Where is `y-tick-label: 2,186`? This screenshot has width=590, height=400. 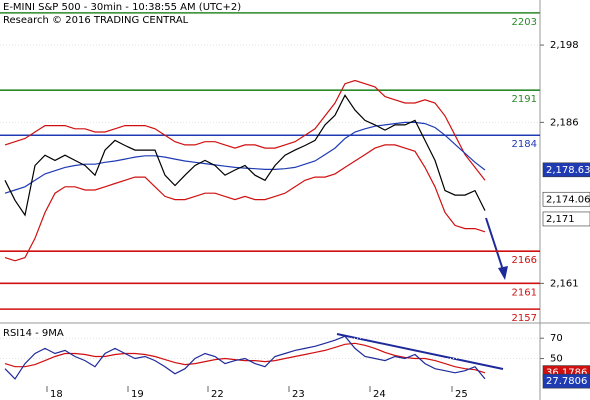
y-tick-label: 2,186 is located at coordinates (564, 122).